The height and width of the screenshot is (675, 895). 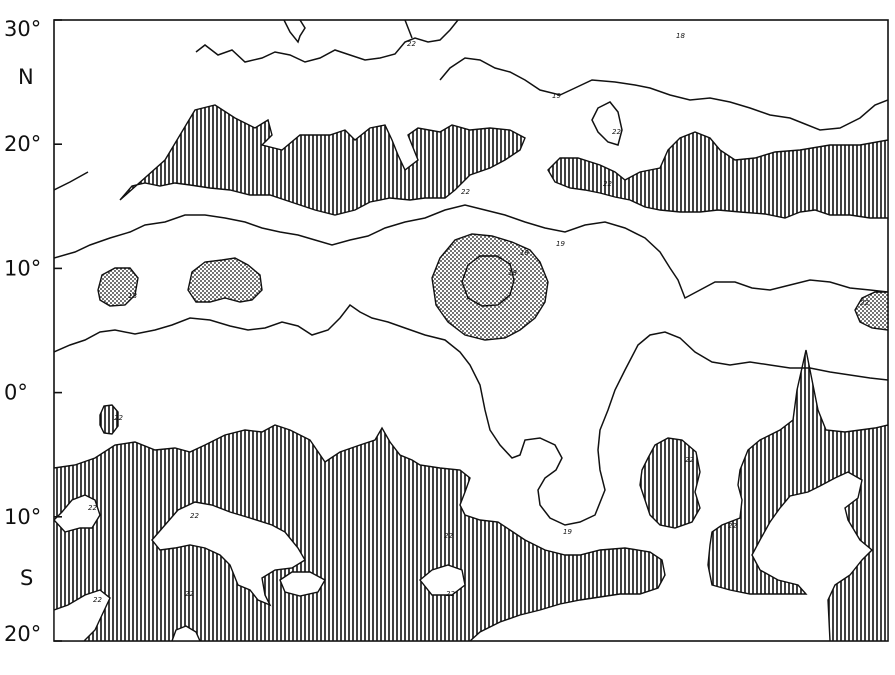 I want to click on stippled-inner-contour, so click(x=488, y=281).